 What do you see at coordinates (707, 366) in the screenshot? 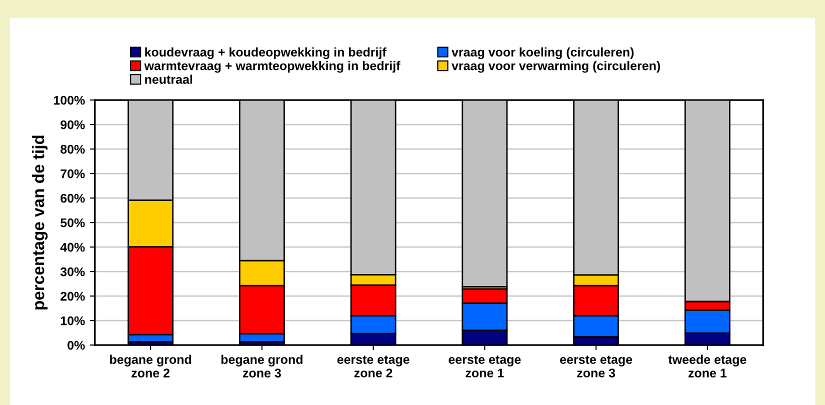
I see `x-tick-label: tweede etage zone 1` at bounding box center [707, 366].